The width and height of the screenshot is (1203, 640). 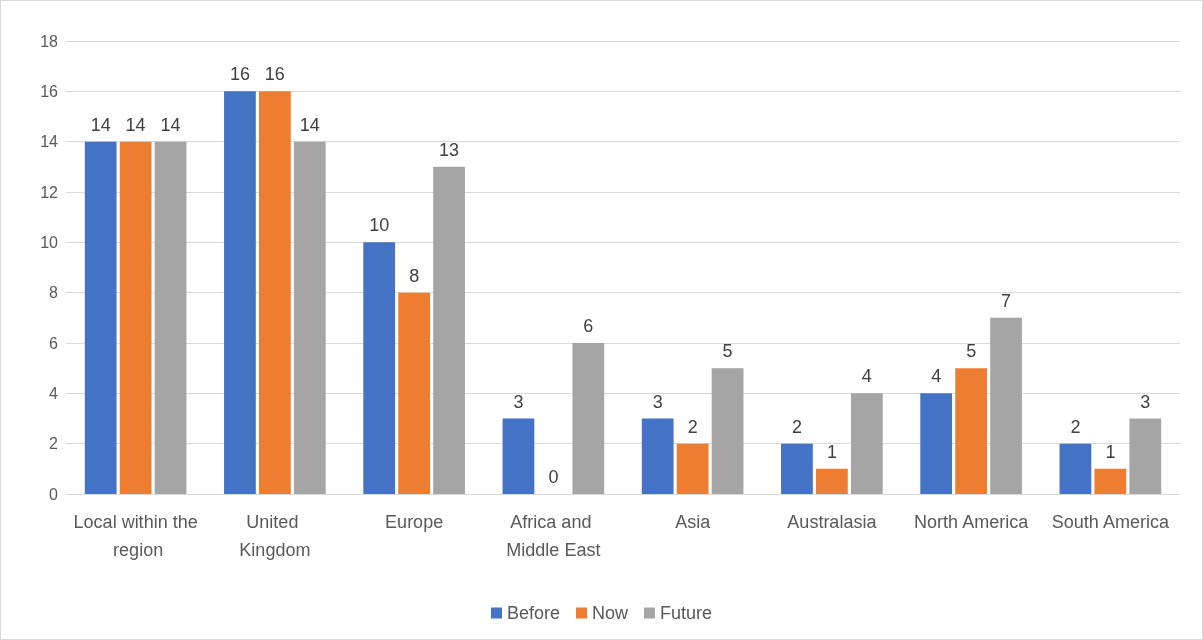 I want to click on y-tick-label: 12, so click(x=49, y=192).